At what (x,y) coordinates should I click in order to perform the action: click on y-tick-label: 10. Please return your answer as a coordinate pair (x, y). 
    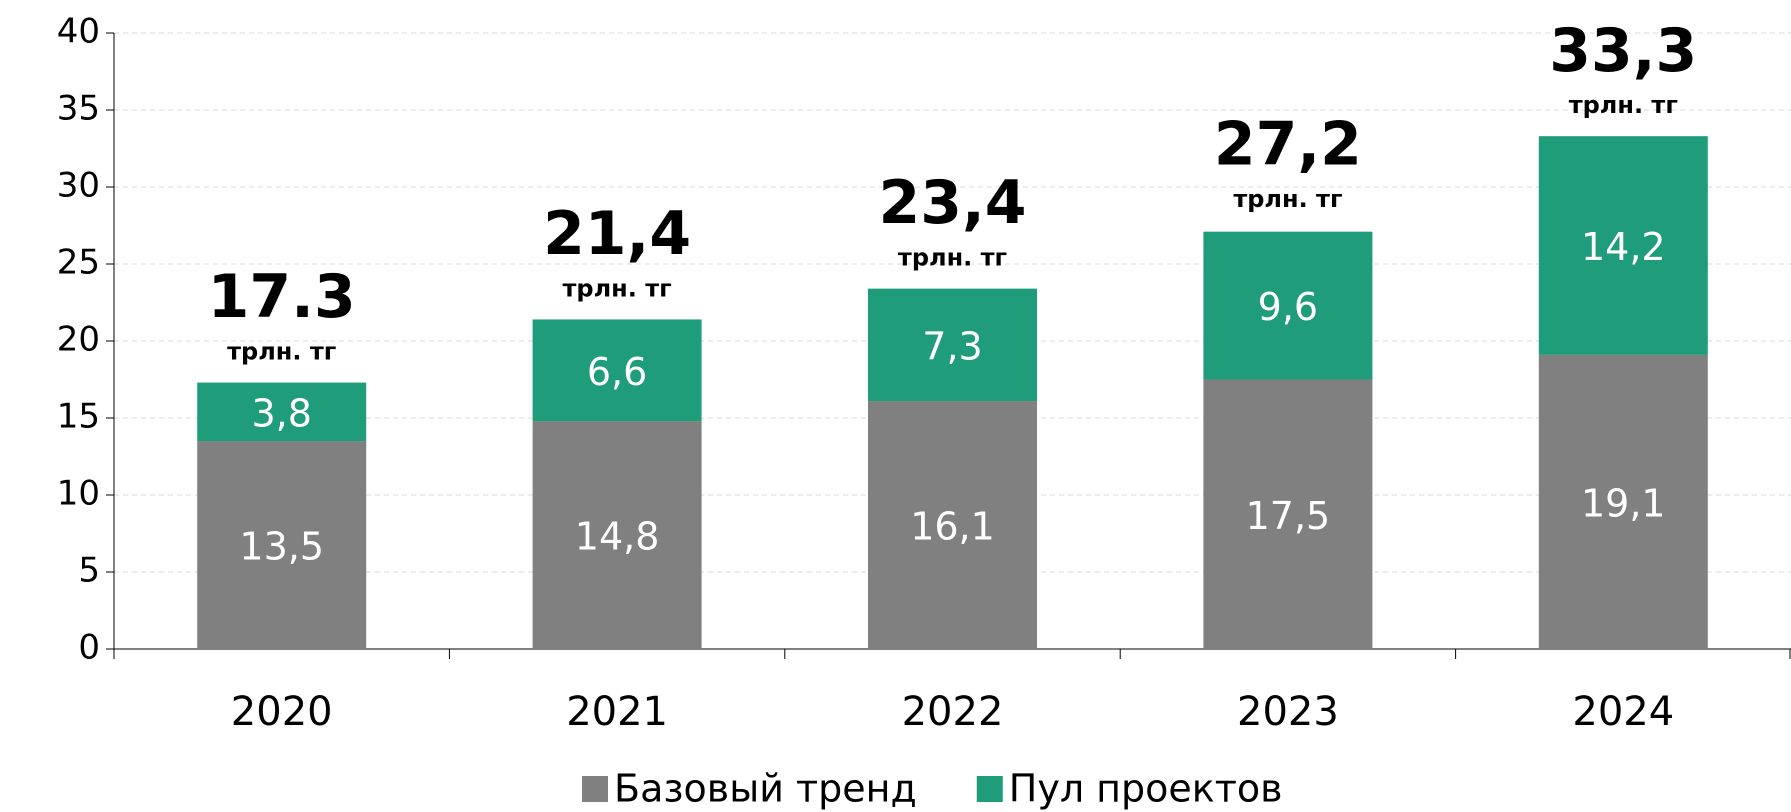
    Looking at the image, I should click on (78, 494).